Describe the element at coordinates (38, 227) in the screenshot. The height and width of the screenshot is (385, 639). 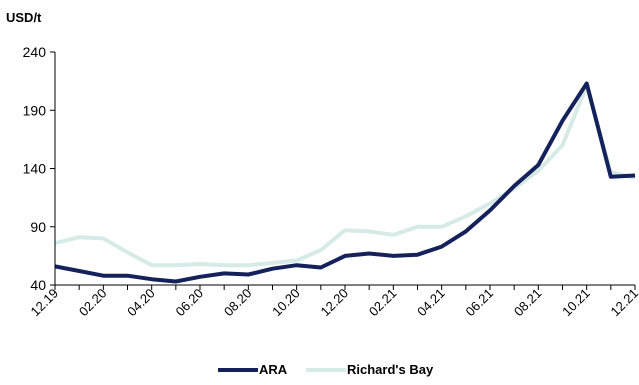
I see `y-tick-label: 90` at that location.